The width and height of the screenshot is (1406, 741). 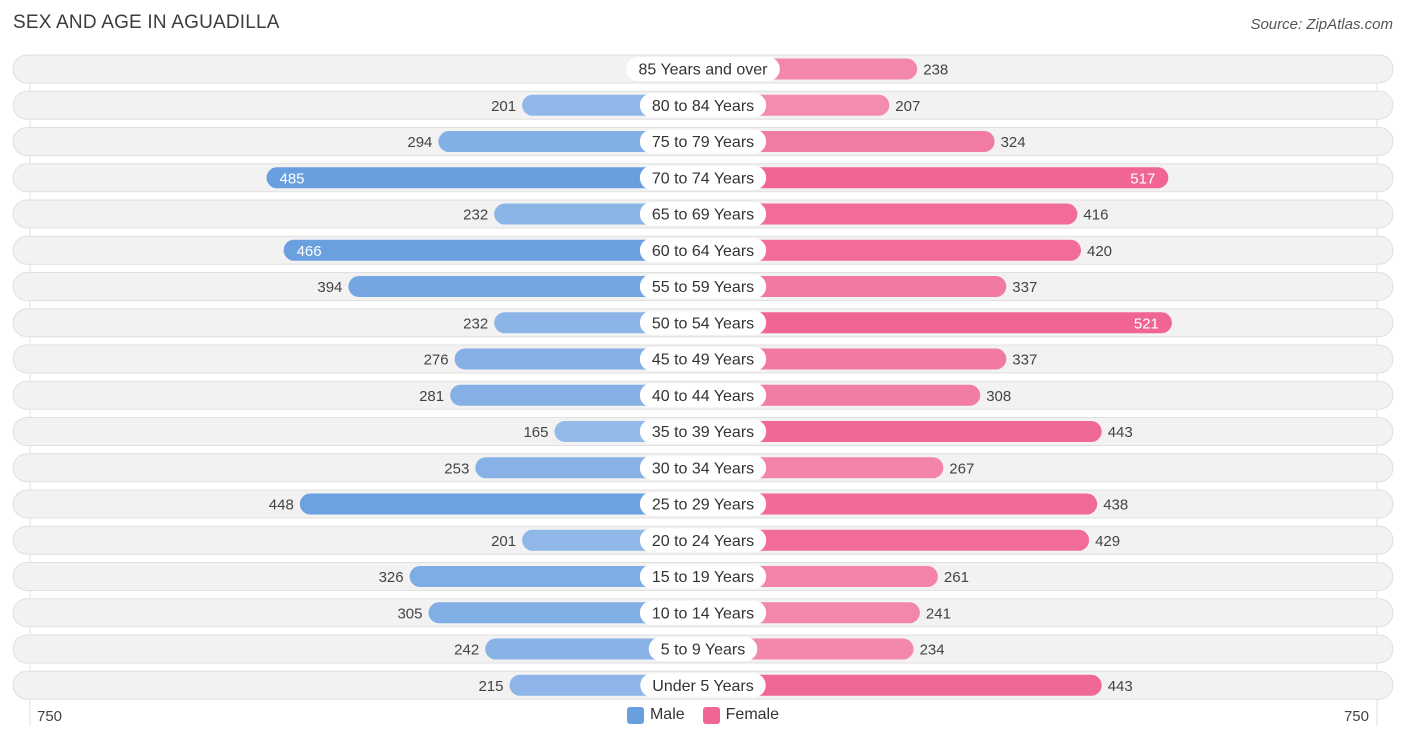 I want to click on value-label-male: 276, so click(x=436, y=360).